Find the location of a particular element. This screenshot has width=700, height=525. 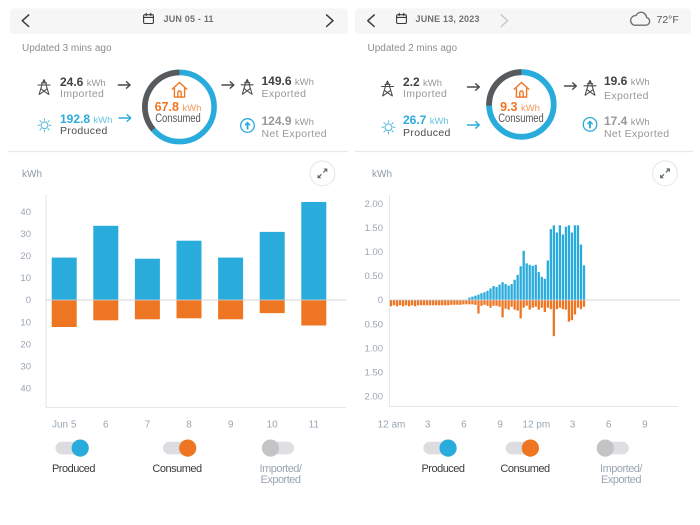

svg-text: 12 am is located at coordinates (392, 425).